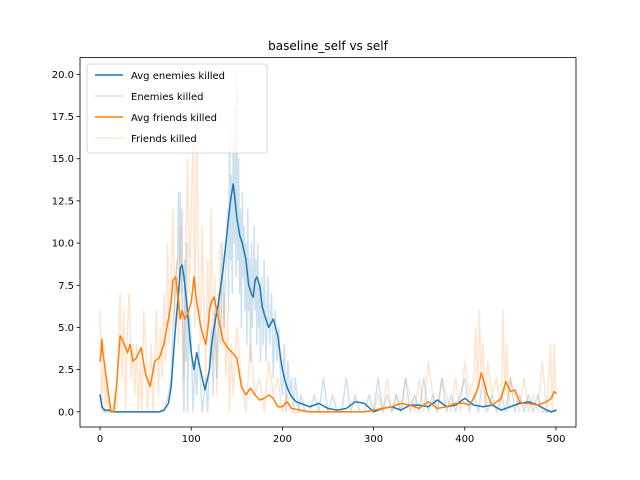  I want to click on y-tick-label: 17.5, so click(63, 117).